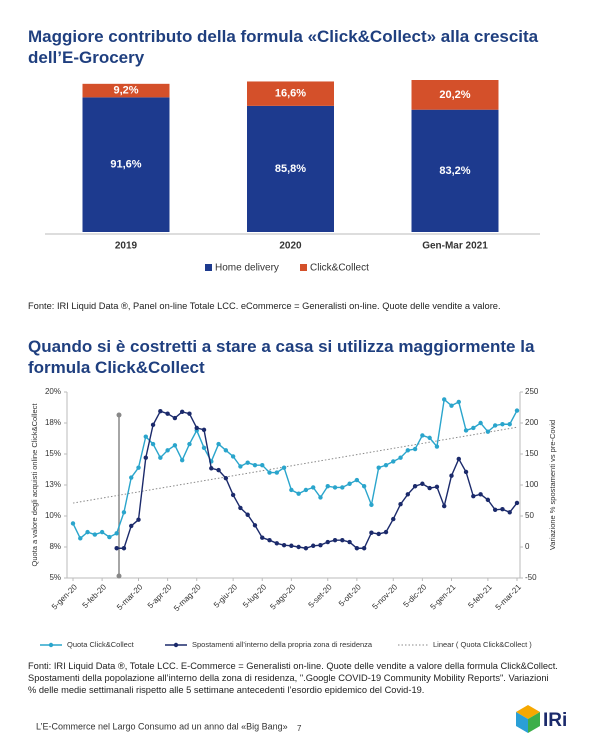  I want to click on bar-segment, so click(290, 93).